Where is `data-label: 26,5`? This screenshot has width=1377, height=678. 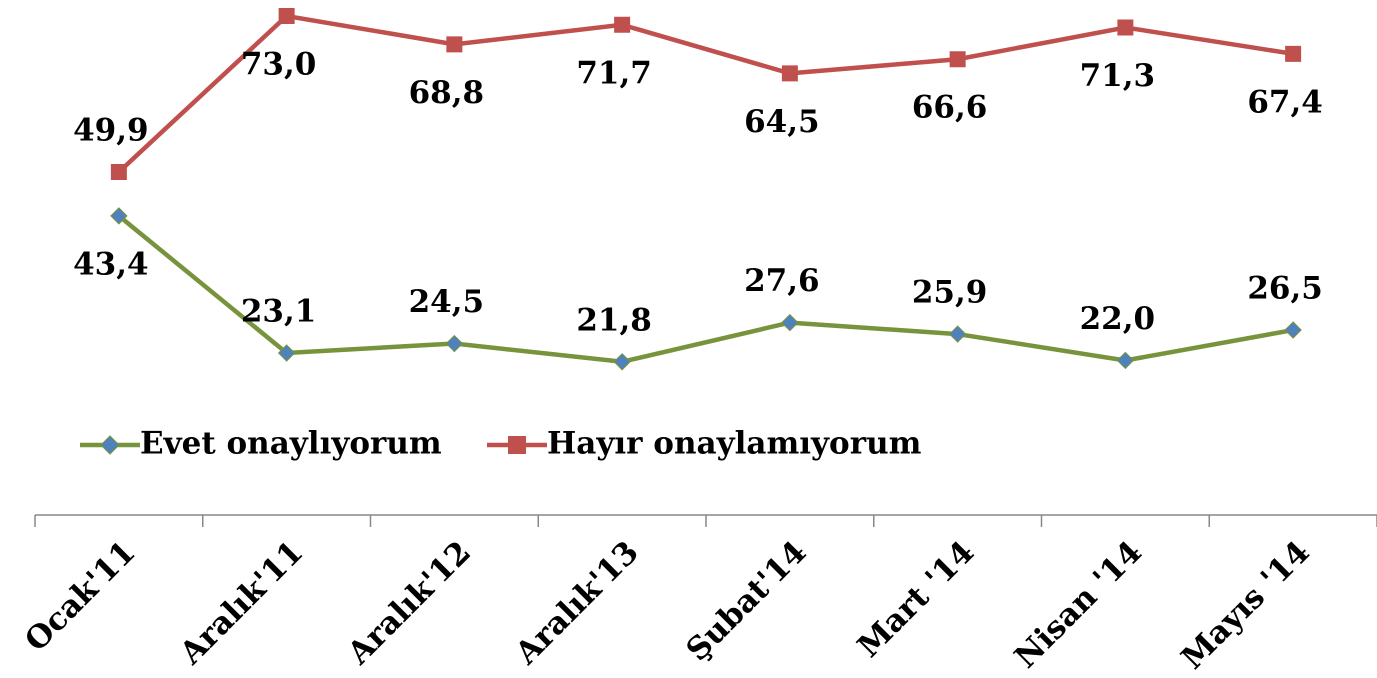 data-label: 26,5 is located at coordinates (1285, 289).